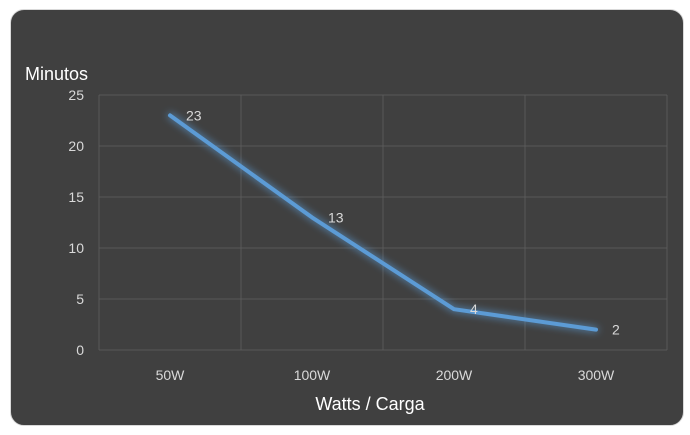  Describe the element at coordinates (336, 217) in the screenshot. I see `data-label: 13` at that location.